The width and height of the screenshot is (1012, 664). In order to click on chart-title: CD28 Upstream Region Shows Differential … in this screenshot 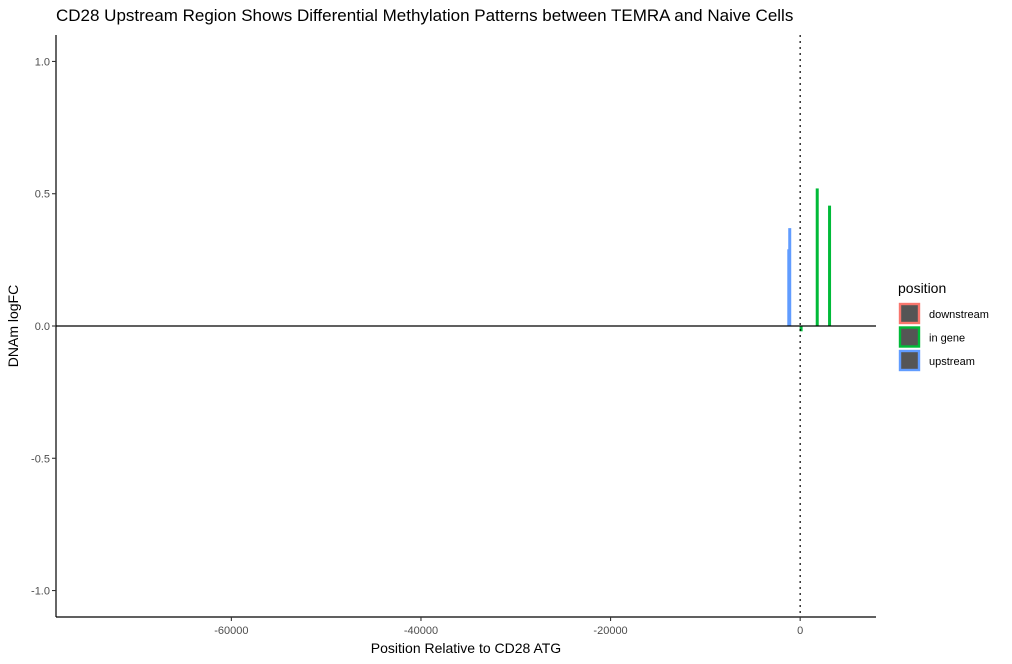, I will do `click(424, 15)`.